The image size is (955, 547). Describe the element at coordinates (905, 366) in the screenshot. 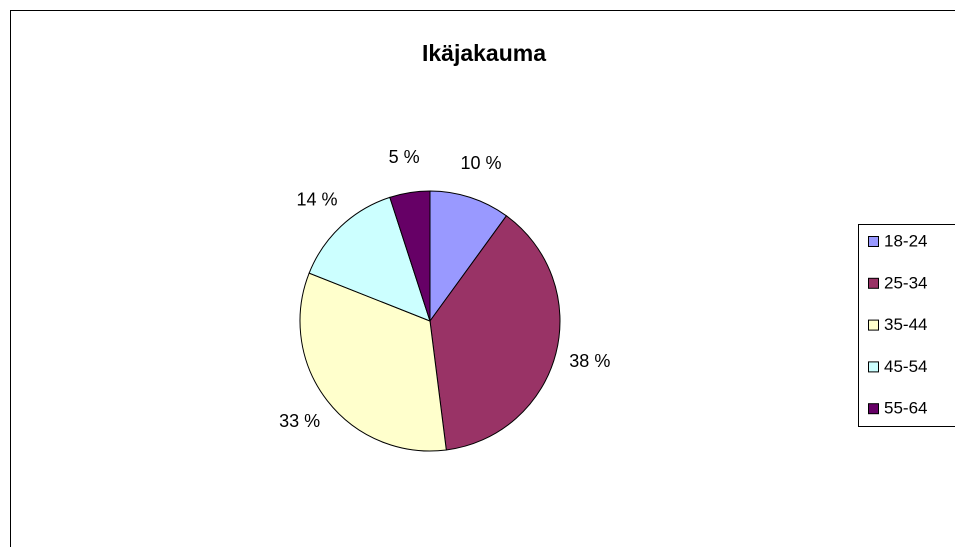

I see `legend-label: 45-54` at that location.